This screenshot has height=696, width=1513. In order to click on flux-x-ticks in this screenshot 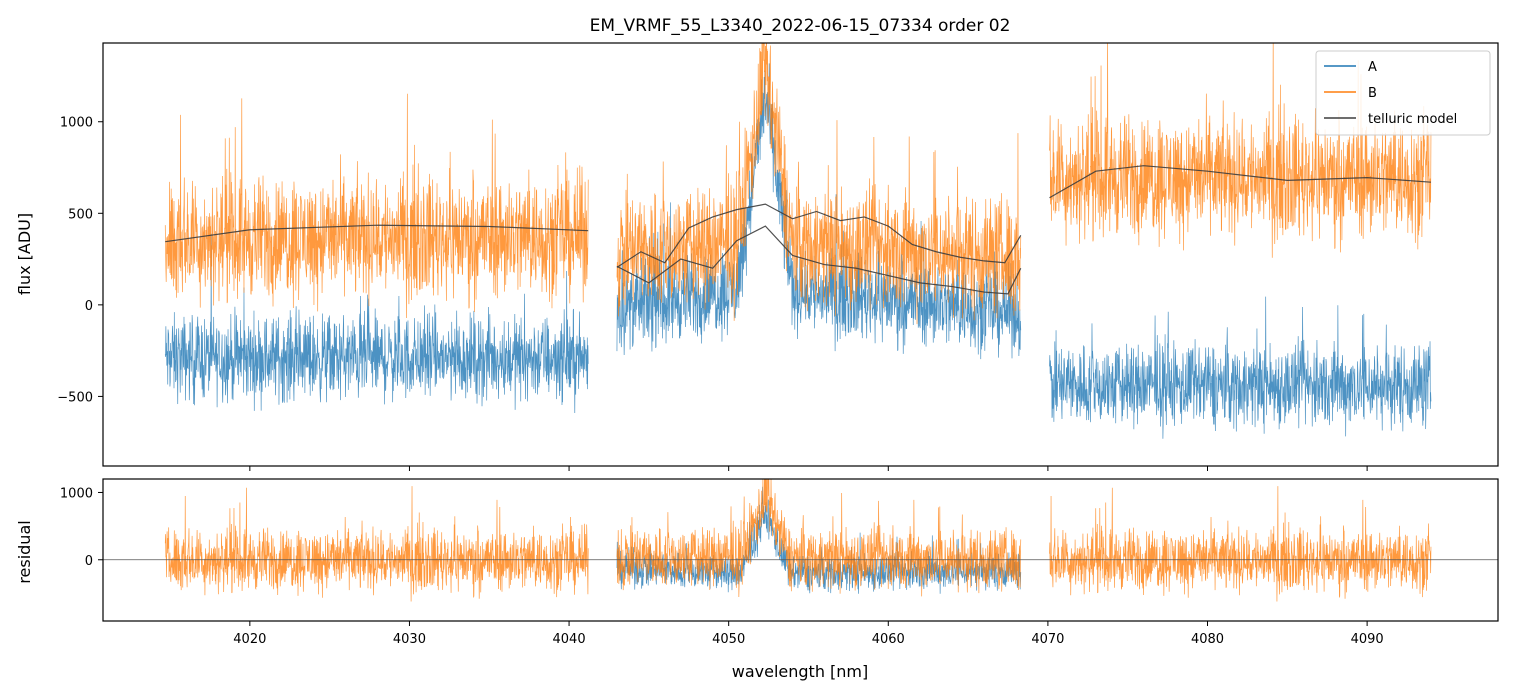, I will do `click(808, 468)`.